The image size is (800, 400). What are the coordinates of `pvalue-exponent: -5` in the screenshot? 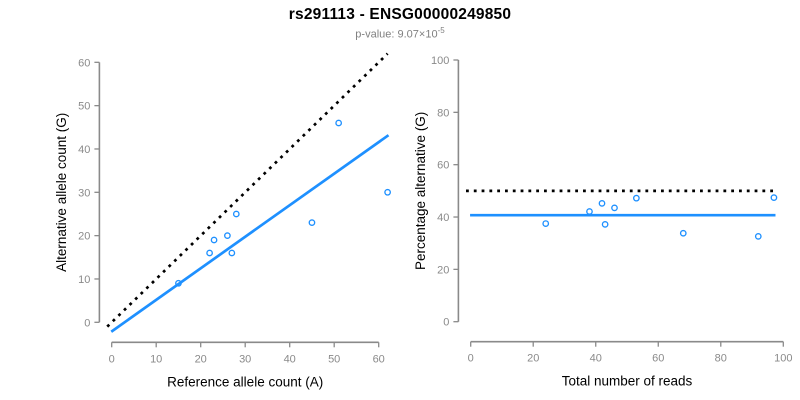 It's located at (441, 30).